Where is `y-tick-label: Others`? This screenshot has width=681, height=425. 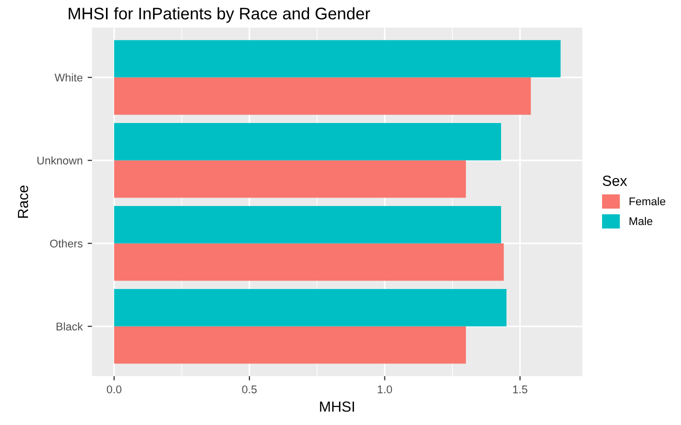 y-tick-label: Others is located at coordinates (66, 243).